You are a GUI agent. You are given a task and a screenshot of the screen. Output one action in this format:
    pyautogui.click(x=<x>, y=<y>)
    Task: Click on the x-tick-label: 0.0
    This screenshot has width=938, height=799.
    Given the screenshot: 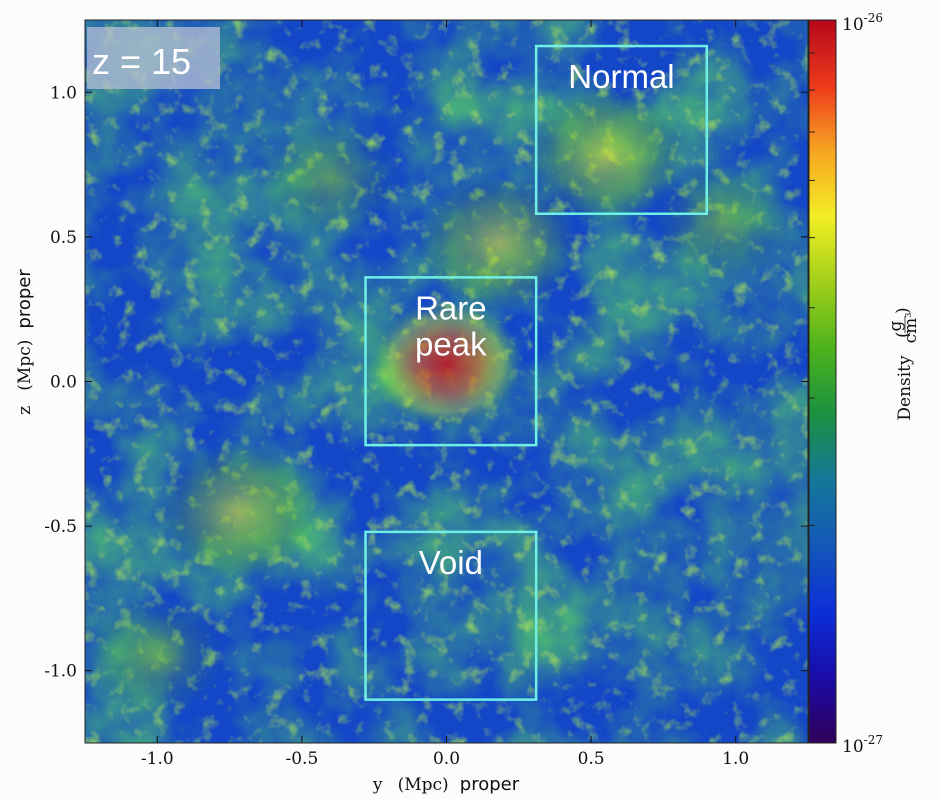 What is the action you would take?
    pyautogui.click(x=446, y=759)
    